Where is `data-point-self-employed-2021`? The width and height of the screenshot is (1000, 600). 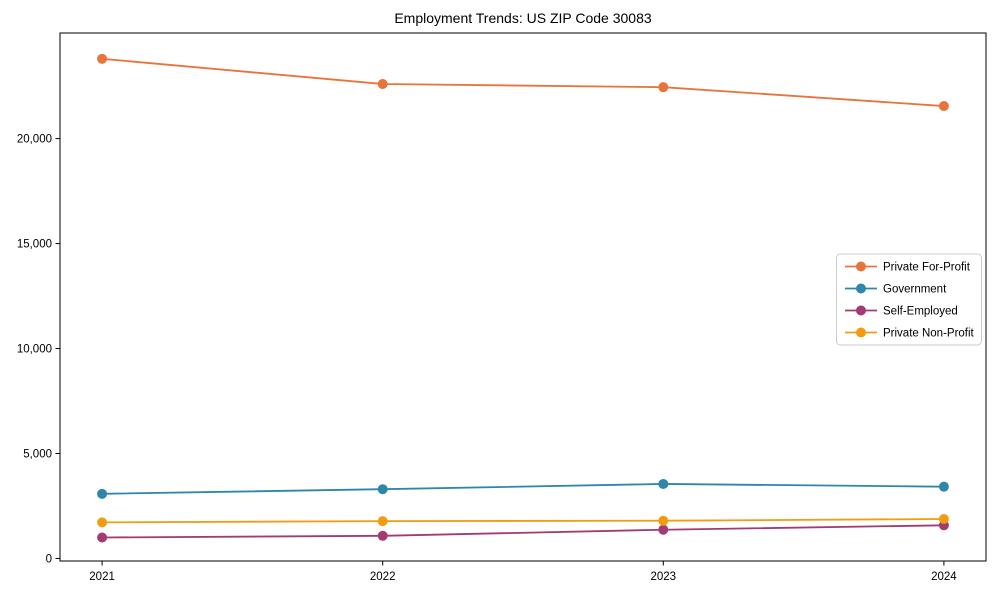
data-point-self-employed-2021 is located at coordinates (102, 537).